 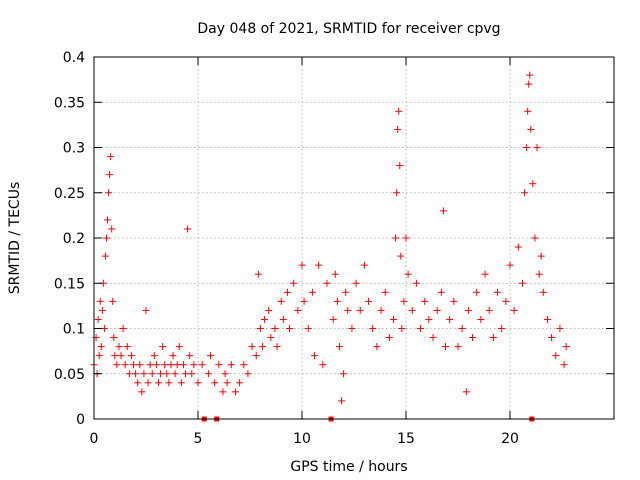 I want to click on x-axis-label: GPS time / hours, so click(x=348, y=467).